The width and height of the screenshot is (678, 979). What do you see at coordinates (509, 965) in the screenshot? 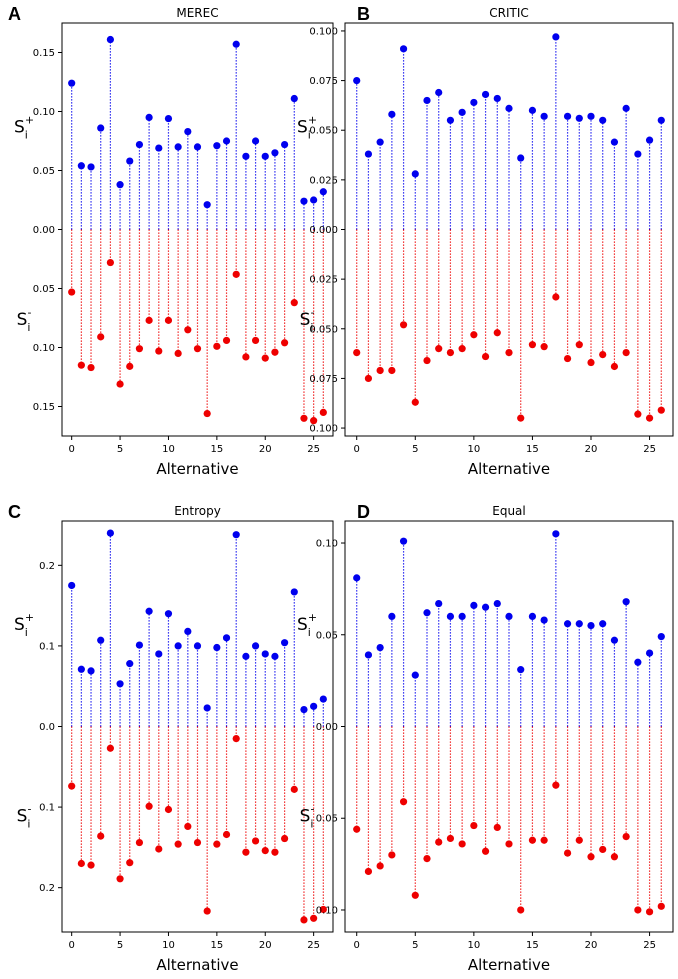
I see `x-axis-label: Alternative` at bounding box center [509, 965].